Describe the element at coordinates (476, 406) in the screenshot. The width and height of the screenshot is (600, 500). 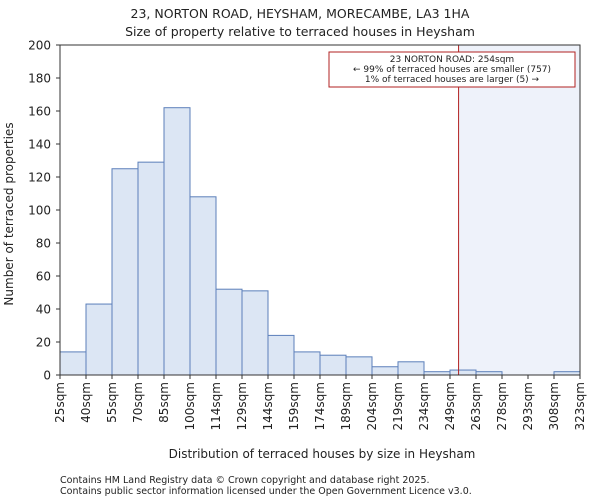
I see `x-tick-label: 263sqm` at that location.